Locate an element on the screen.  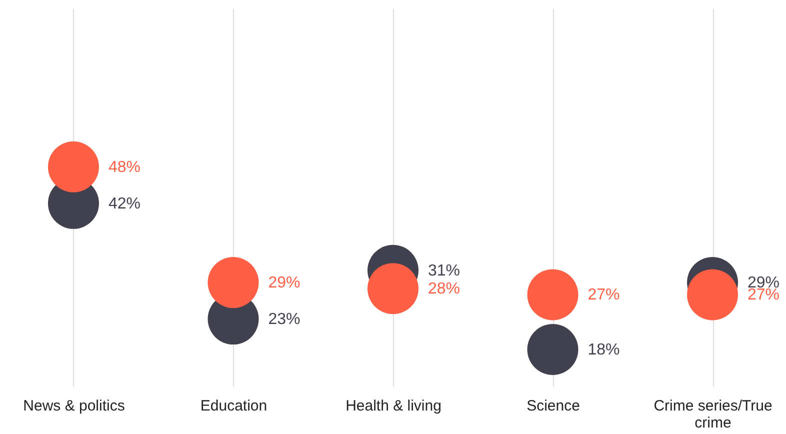
x-tick-label: Education is located at coordinates (234, 406).